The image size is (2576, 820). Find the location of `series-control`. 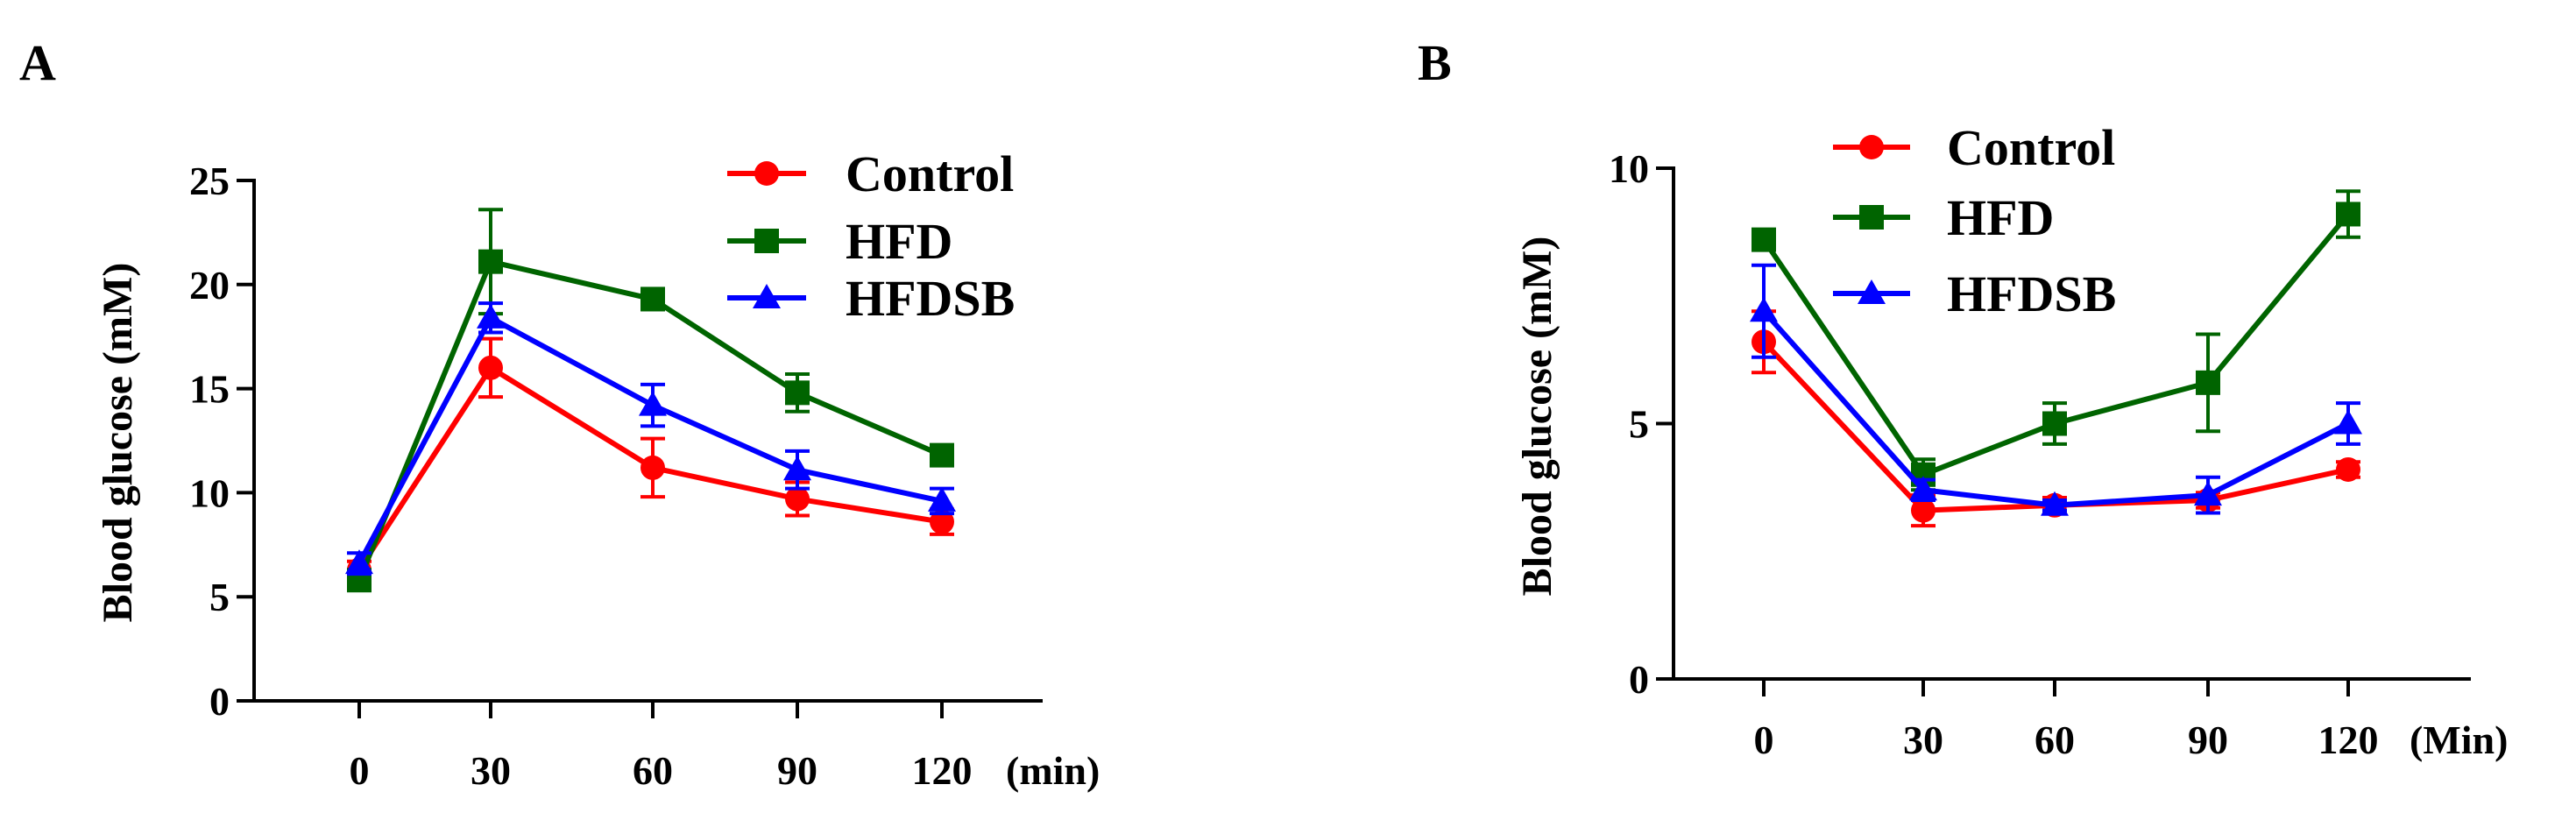

series-control is located at coordinates (650, 459).